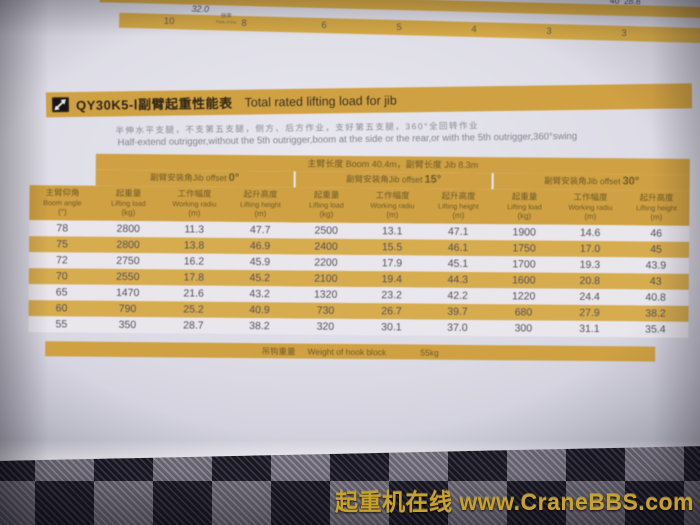 Image resolution: width=700 pixels, height=525 pixels. I want to click on cell-boom-angle: 70, so click(61, 276).